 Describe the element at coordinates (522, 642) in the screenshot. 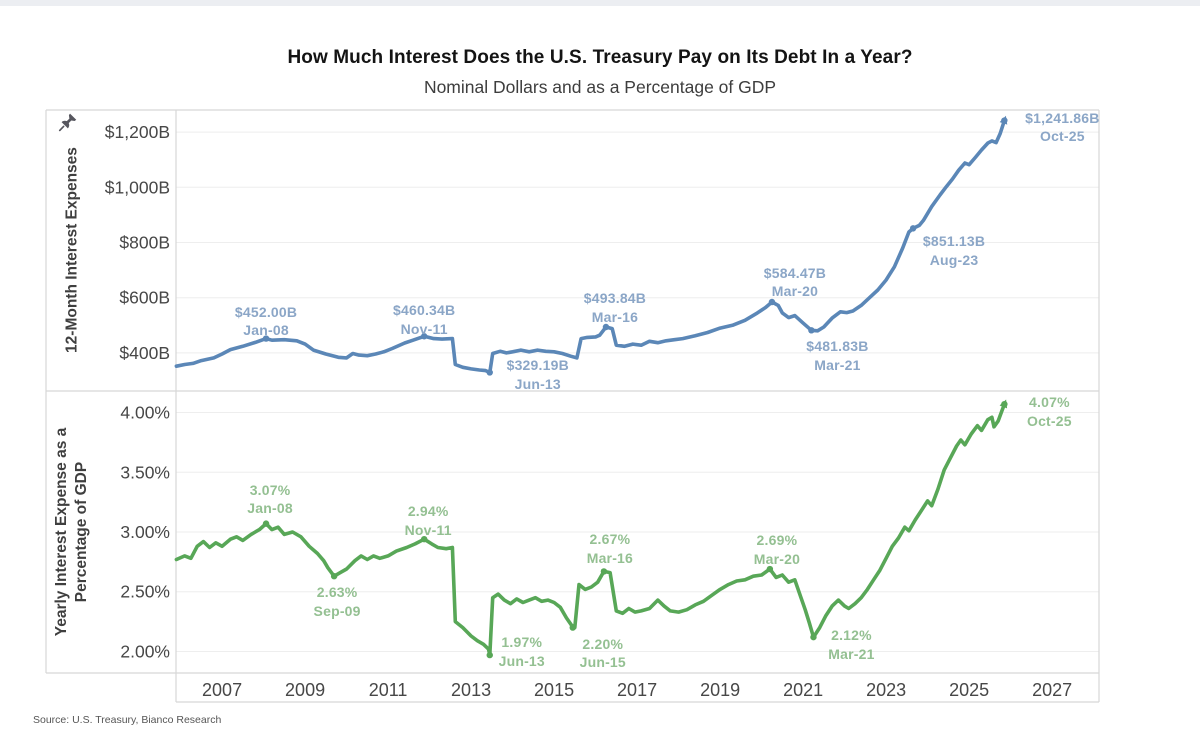

I see `annotation-value: 1.97%` at that location.